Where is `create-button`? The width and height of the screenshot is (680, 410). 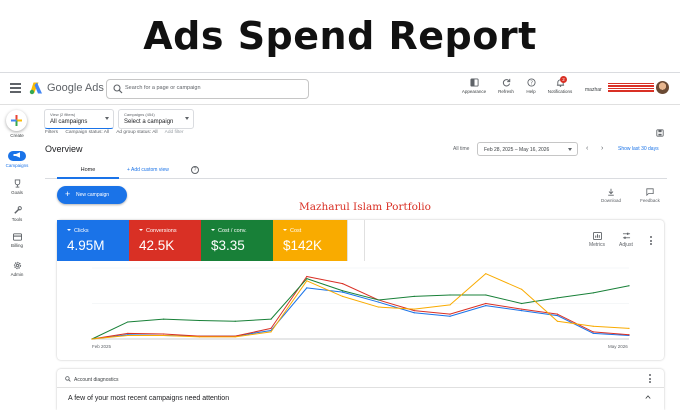
create-button is located at coordinates (16, 120).